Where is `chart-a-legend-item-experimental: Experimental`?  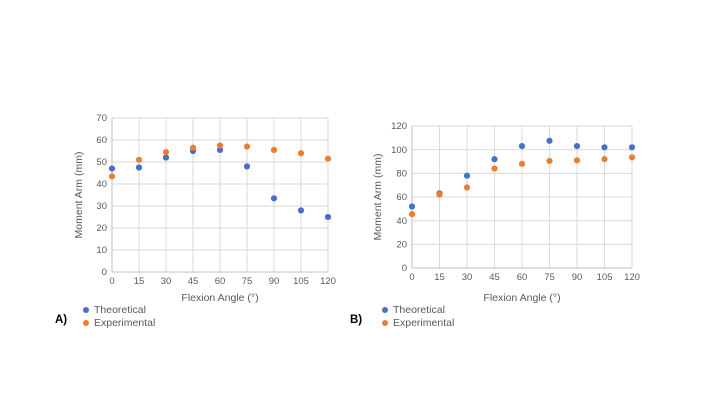
chart-a-legend-item-experimental: Experimental is located at coordinates (119, 323).